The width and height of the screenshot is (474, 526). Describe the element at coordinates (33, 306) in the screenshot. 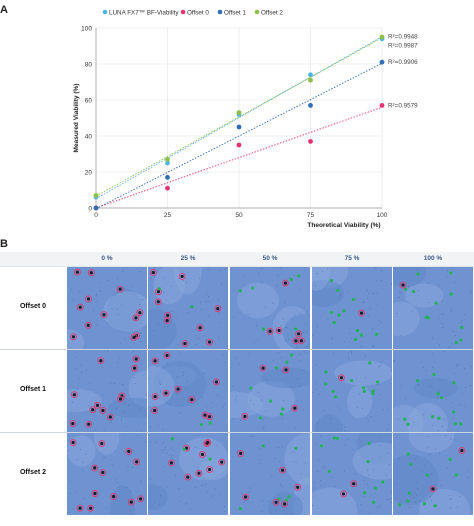

I see `row-label: Offset 0` at that location.